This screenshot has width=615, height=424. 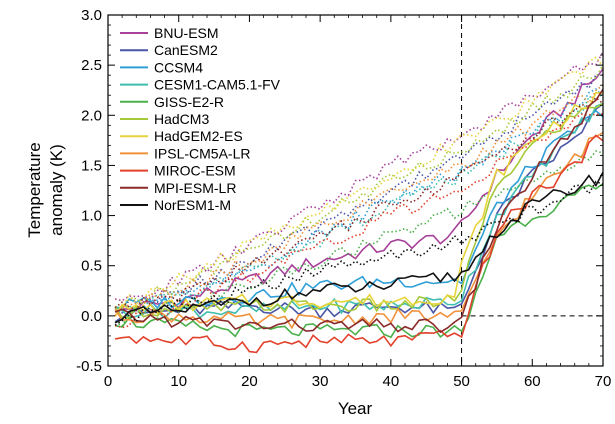 I want to click on legend-label-ipsl-cm5a-lr: IPSL-CM5A-LR, so click(x=202, y=153).